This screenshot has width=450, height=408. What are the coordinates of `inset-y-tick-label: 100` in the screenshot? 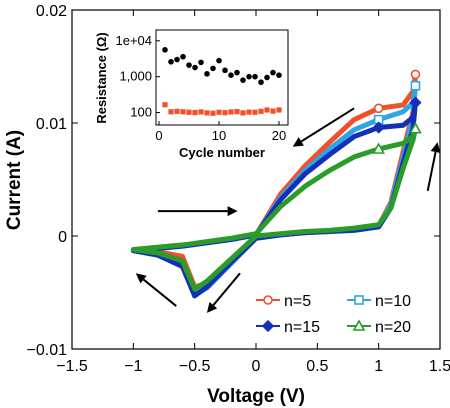 It's located at (141, 112).